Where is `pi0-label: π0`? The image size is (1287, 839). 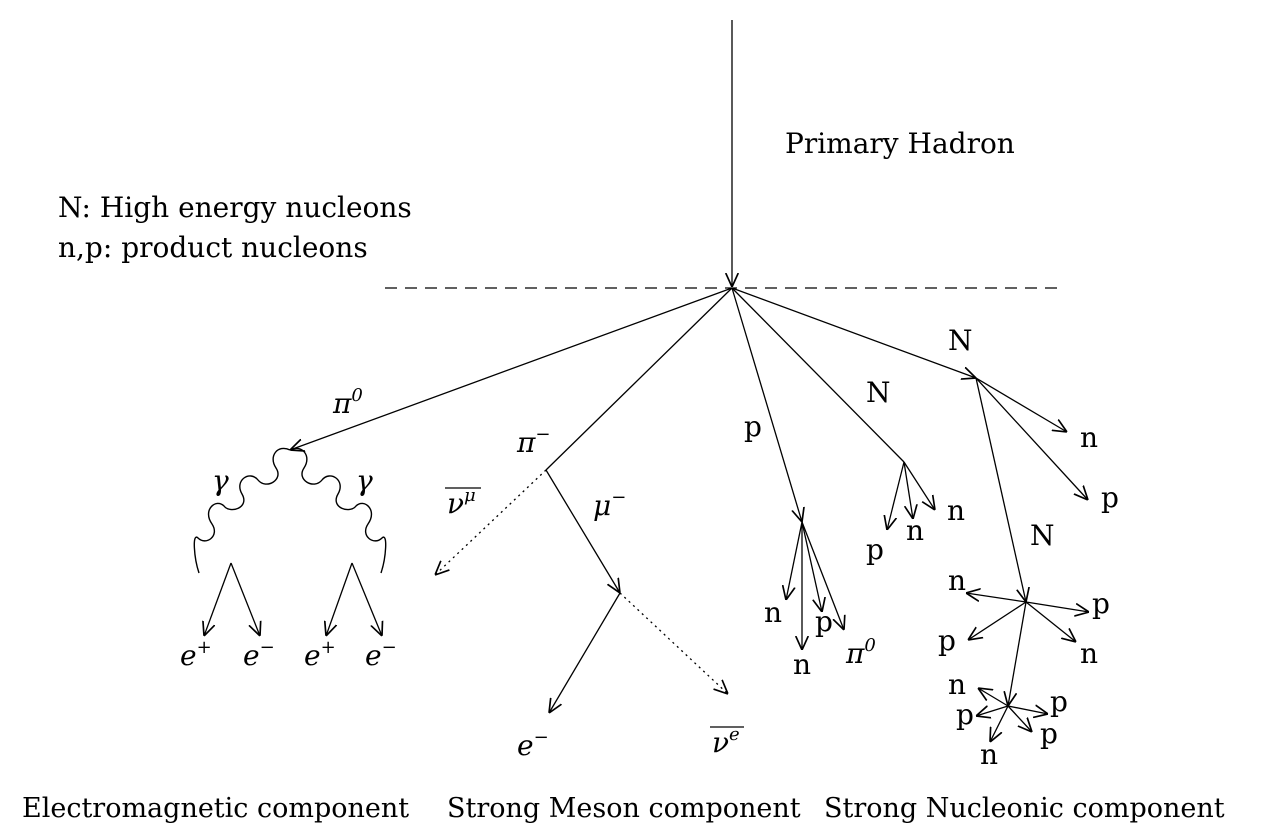
pi0-label: π0 is located at coordinates (347, 402).